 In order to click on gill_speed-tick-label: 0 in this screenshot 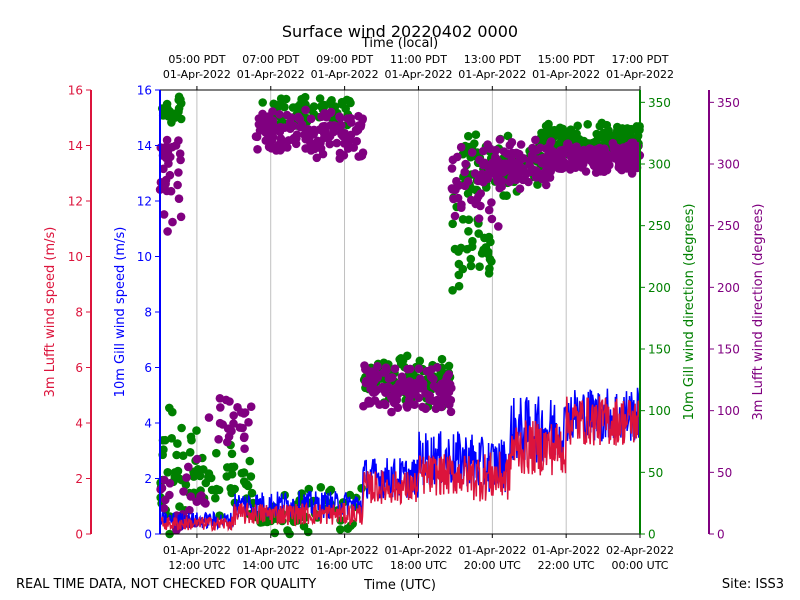, I will do `click(148, 535)`.